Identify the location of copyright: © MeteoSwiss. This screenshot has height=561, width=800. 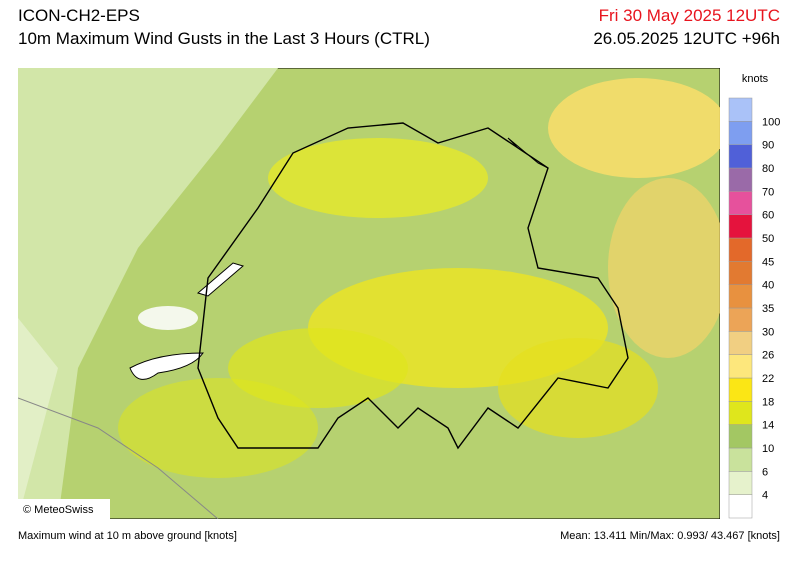
(58, 510).